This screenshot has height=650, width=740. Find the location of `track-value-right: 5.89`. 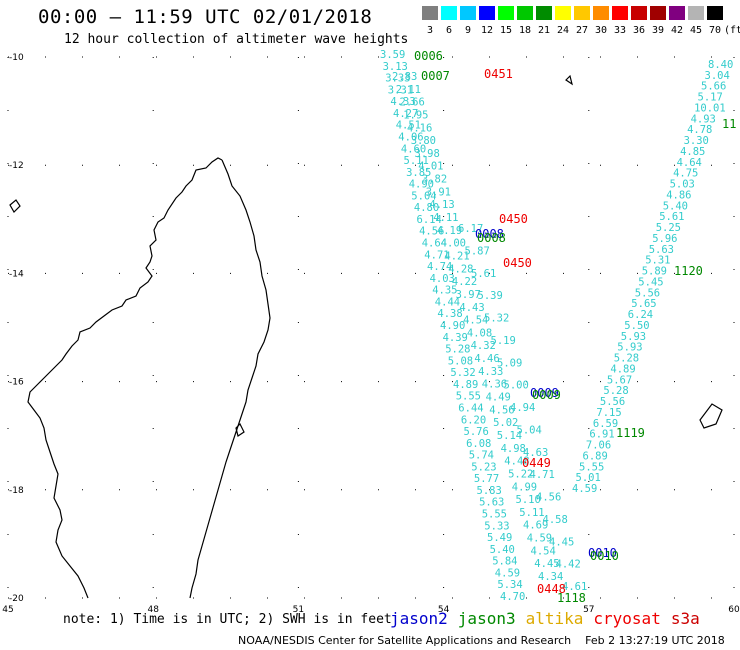

track-value-right: 5.89 is located at coordinates (654, 272).